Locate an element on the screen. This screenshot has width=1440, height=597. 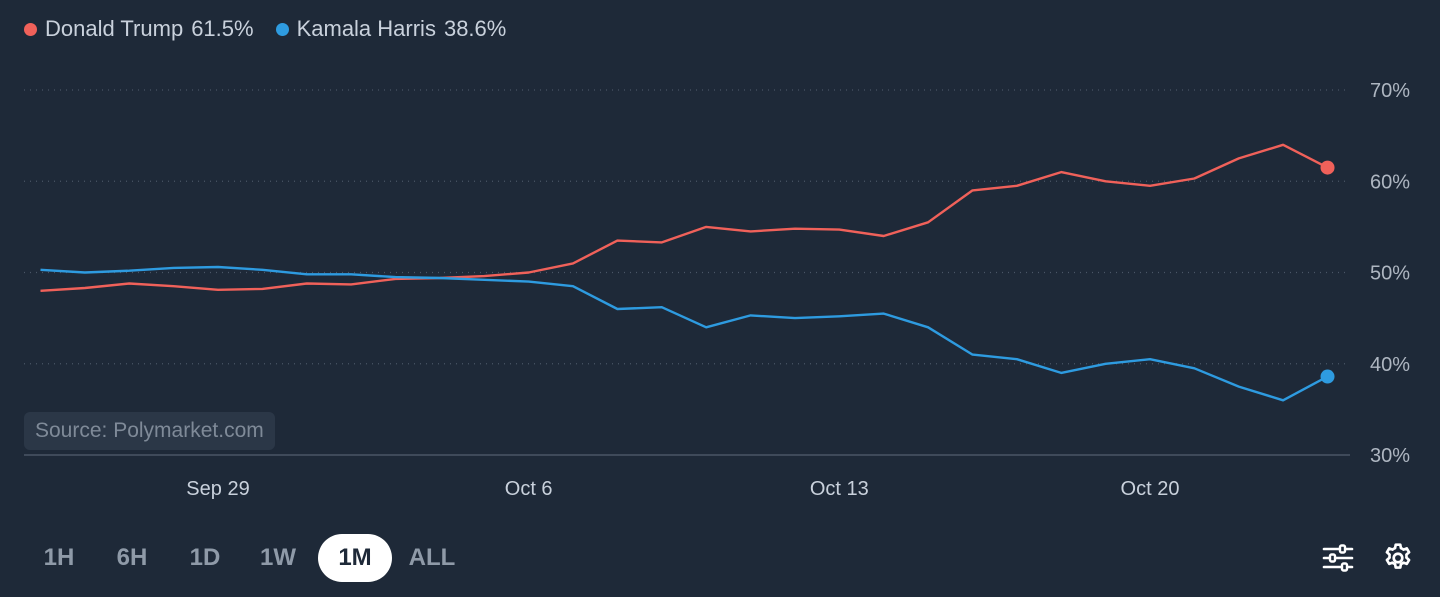
y-tick-label: 50% is located at coordinates (1390, 274).